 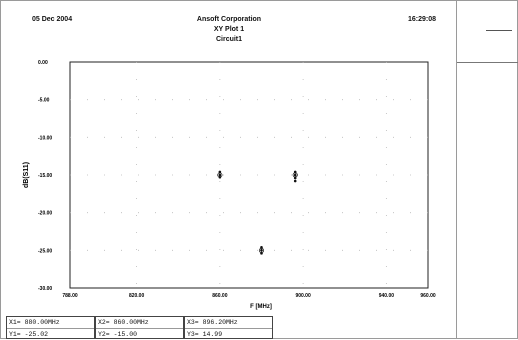 I want to click on marker-readout-x3: X3= 896.20MHz Y3= 14.99, so click(x=228, y=327).